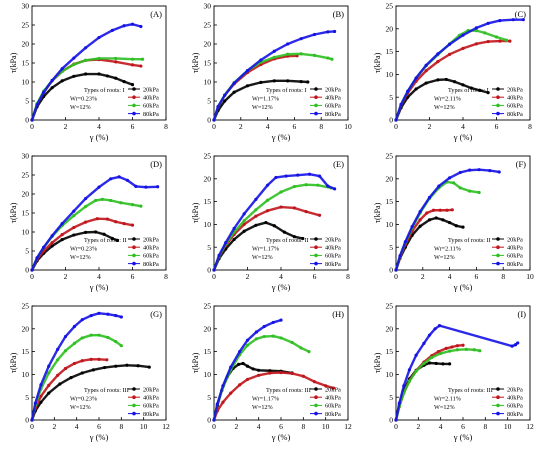 The image size is (550, 457). Describe the element at coordinates (418, 426) in the screenshot. I see `x-tick-label: 2` at that location.